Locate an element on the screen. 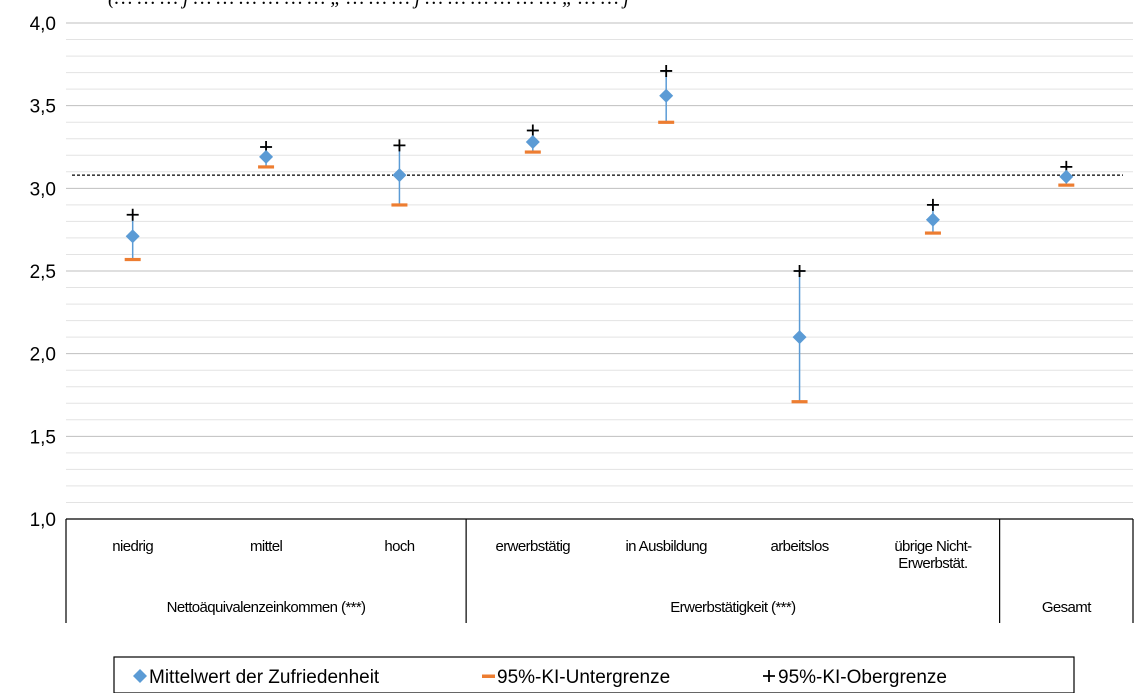  y-tick-label: 2,5 is located at coordinates (43, 272).